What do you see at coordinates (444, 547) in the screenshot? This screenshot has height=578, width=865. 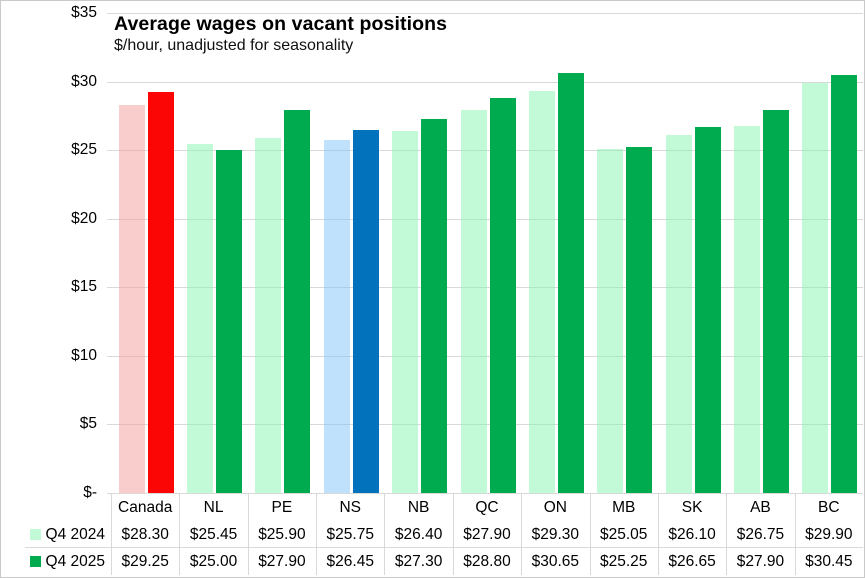 I see `table-row-separator` at bounding box center [444, 547].